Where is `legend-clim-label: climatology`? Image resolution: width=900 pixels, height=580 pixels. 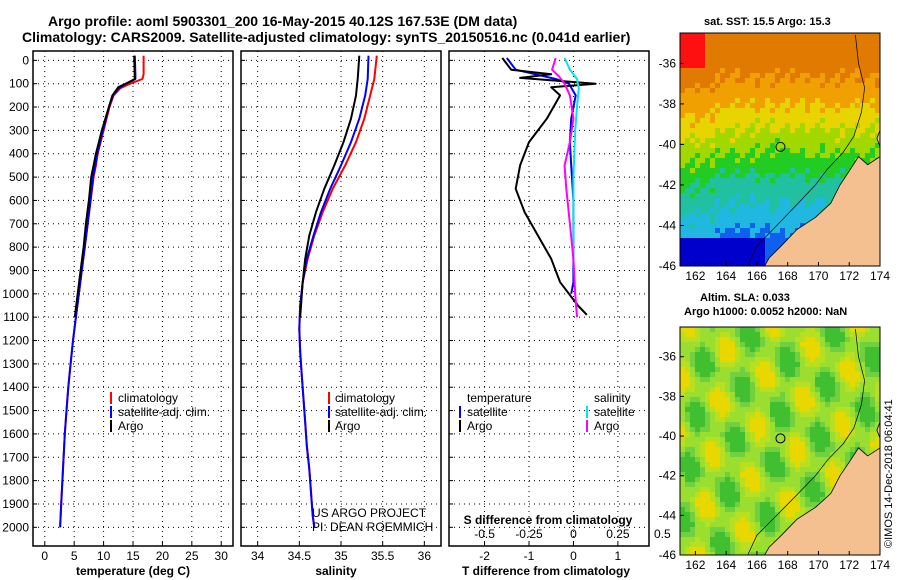 legend-clim-label: climatology is located at coordinates (148, 398).